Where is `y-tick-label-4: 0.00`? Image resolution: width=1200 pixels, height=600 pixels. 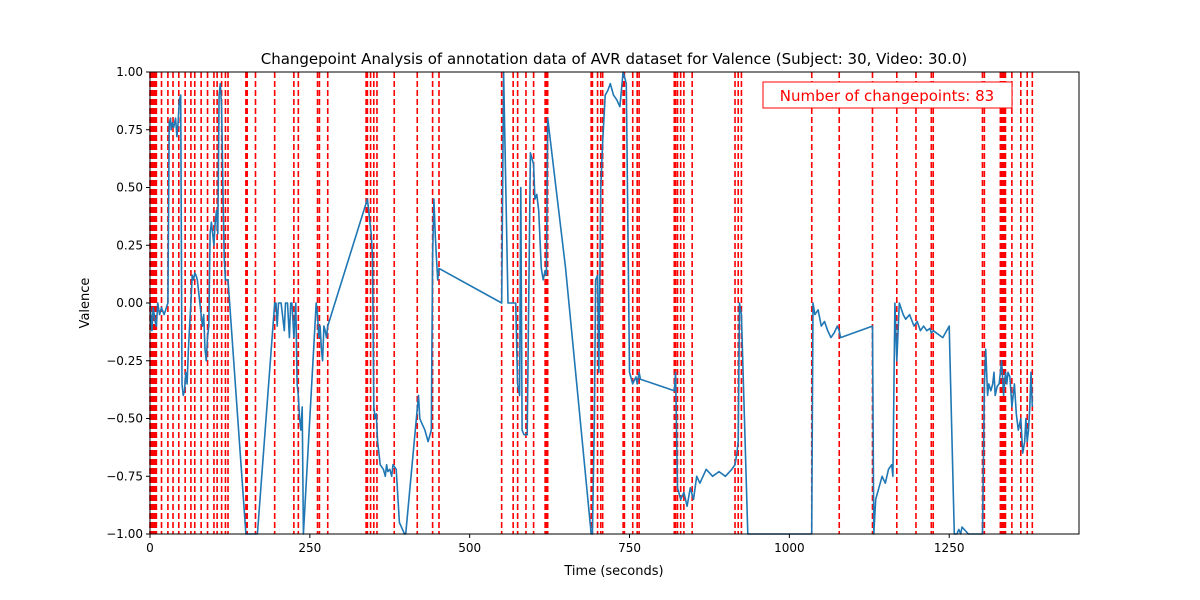 y-tick-label-4: 0.00 is located at coordinates (129, 303).